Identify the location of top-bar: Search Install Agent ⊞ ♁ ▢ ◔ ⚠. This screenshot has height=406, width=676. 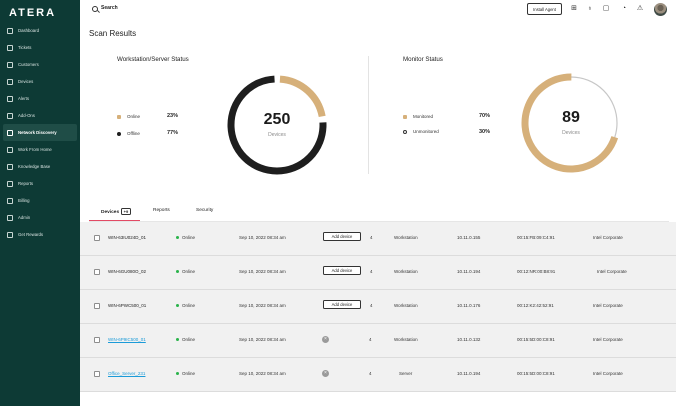
(378, 11).